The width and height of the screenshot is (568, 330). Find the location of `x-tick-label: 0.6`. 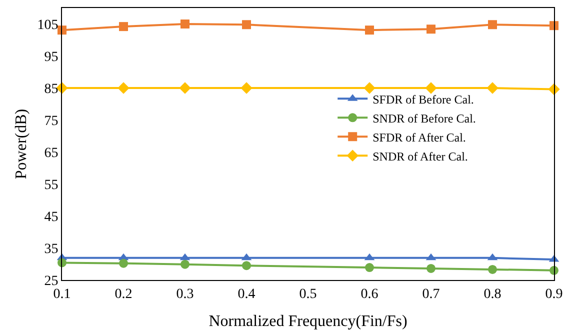

x-tick-label: 0.6 is located at coordinates (369, 294).